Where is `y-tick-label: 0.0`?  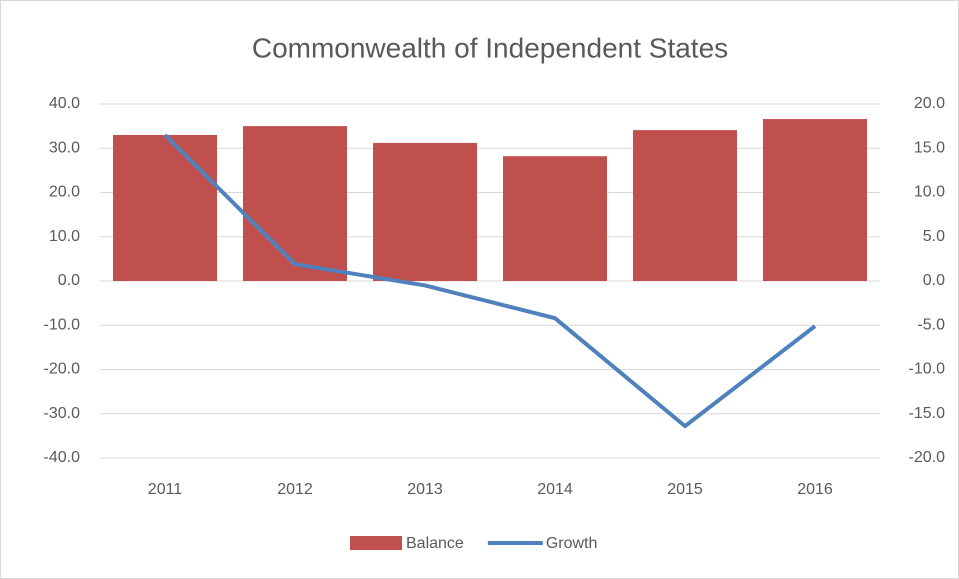 y-tick-label: 0.0 is located at coordinates (69, 280).